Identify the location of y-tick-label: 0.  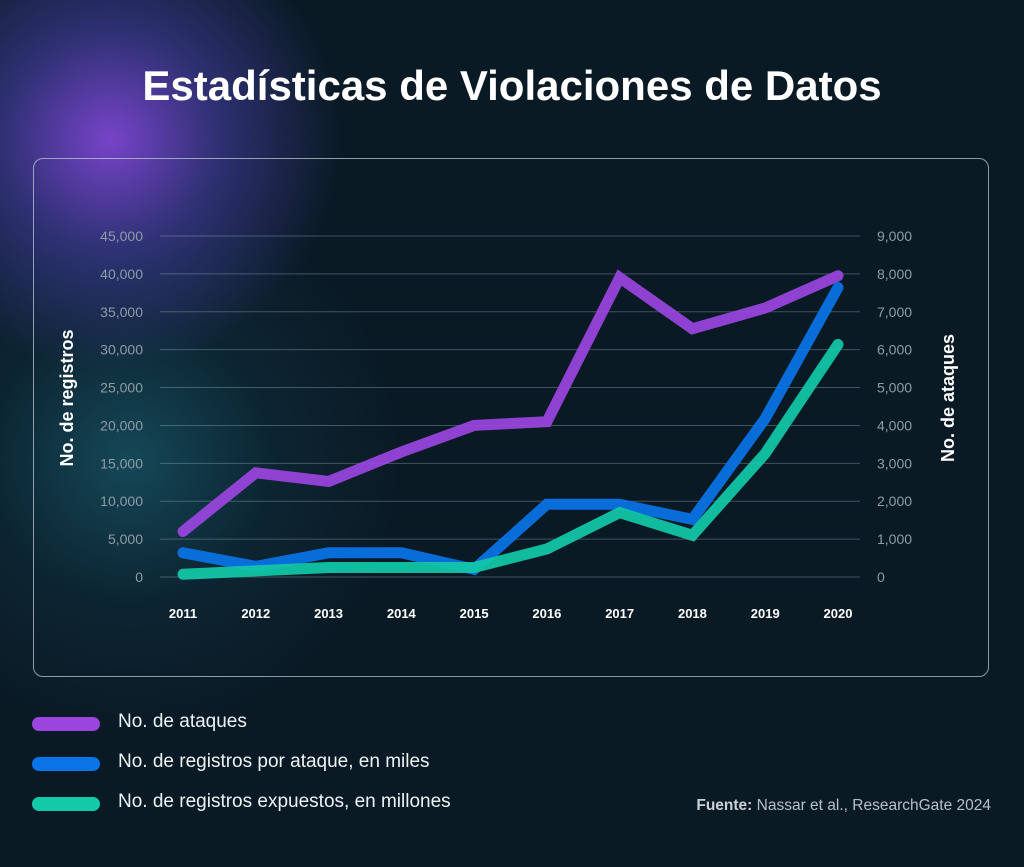
(139, 577).